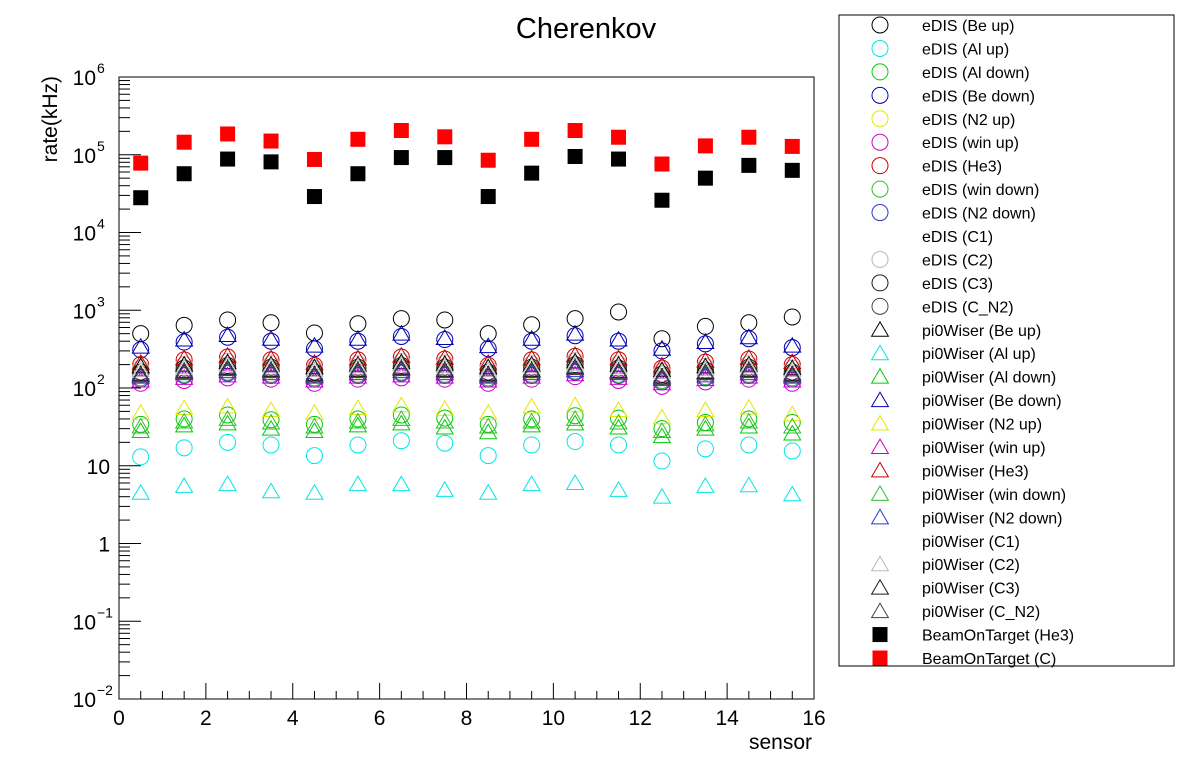  I want to click on legend-label: eDIS (Al down), so click(976, 73).